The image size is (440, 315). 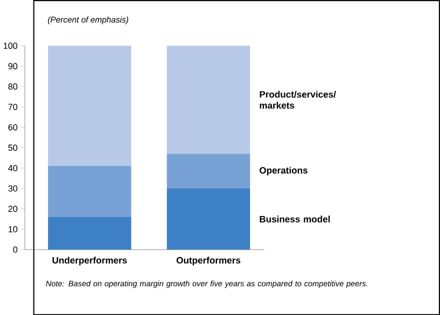 What do you see at coordinates (88, 20) in the screenshot?
I see `y-axis-title: (Percent of emphasis)` at bounding box center [88, 20].